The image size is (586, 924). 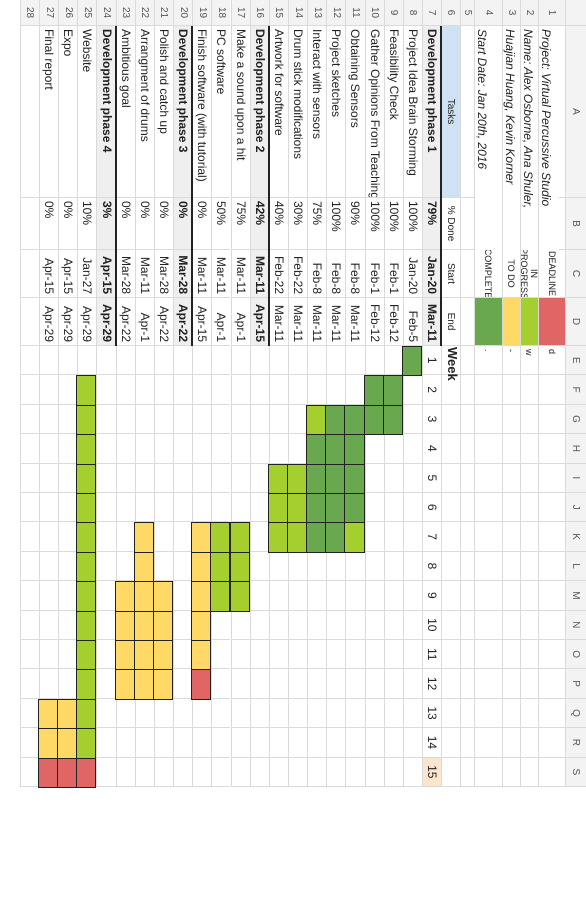 I want to click on row-header-22: 22, so click(x=144, y=13).